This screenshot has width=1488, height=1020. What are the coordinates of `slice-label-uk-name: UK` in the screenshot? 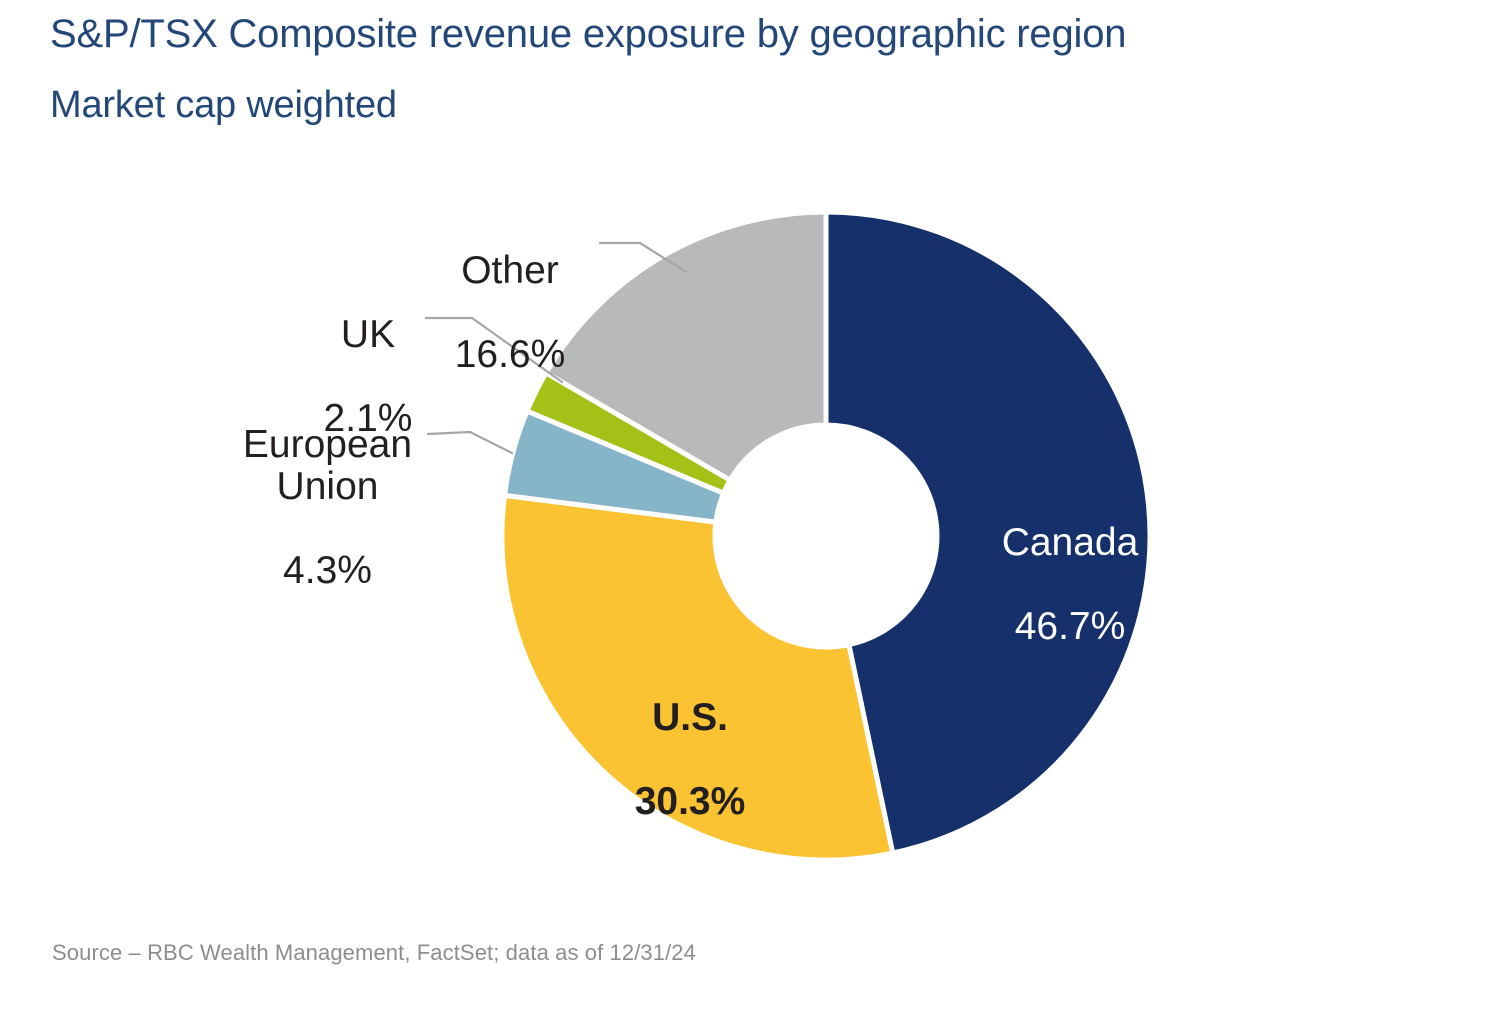 It's located at (368, 335).